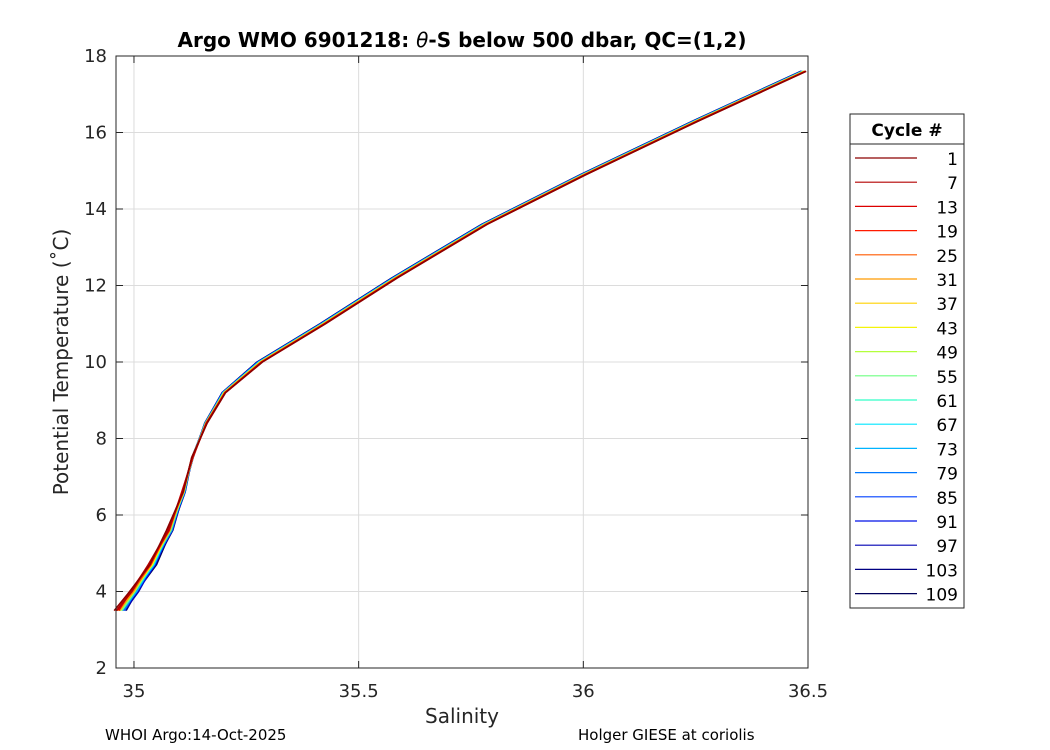 This screenshot has width=1050, height=750. I want to click on x-tick-label: 36.5, so click(808, 691).